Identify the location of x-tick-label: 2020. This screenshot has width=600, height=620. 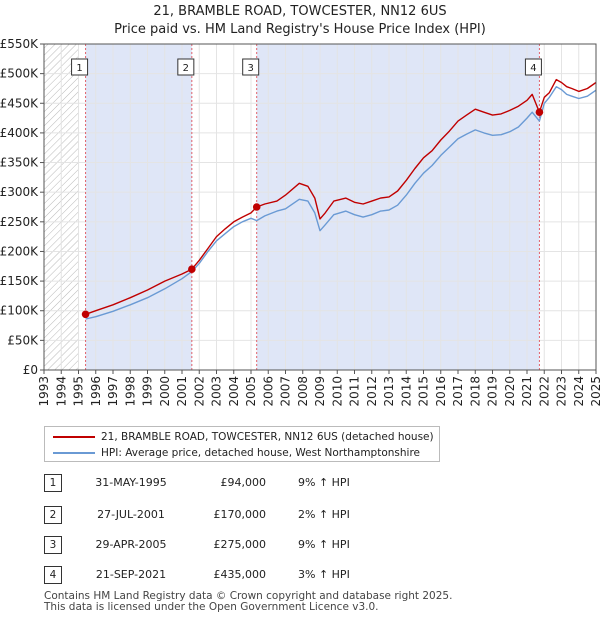
(510, 391).